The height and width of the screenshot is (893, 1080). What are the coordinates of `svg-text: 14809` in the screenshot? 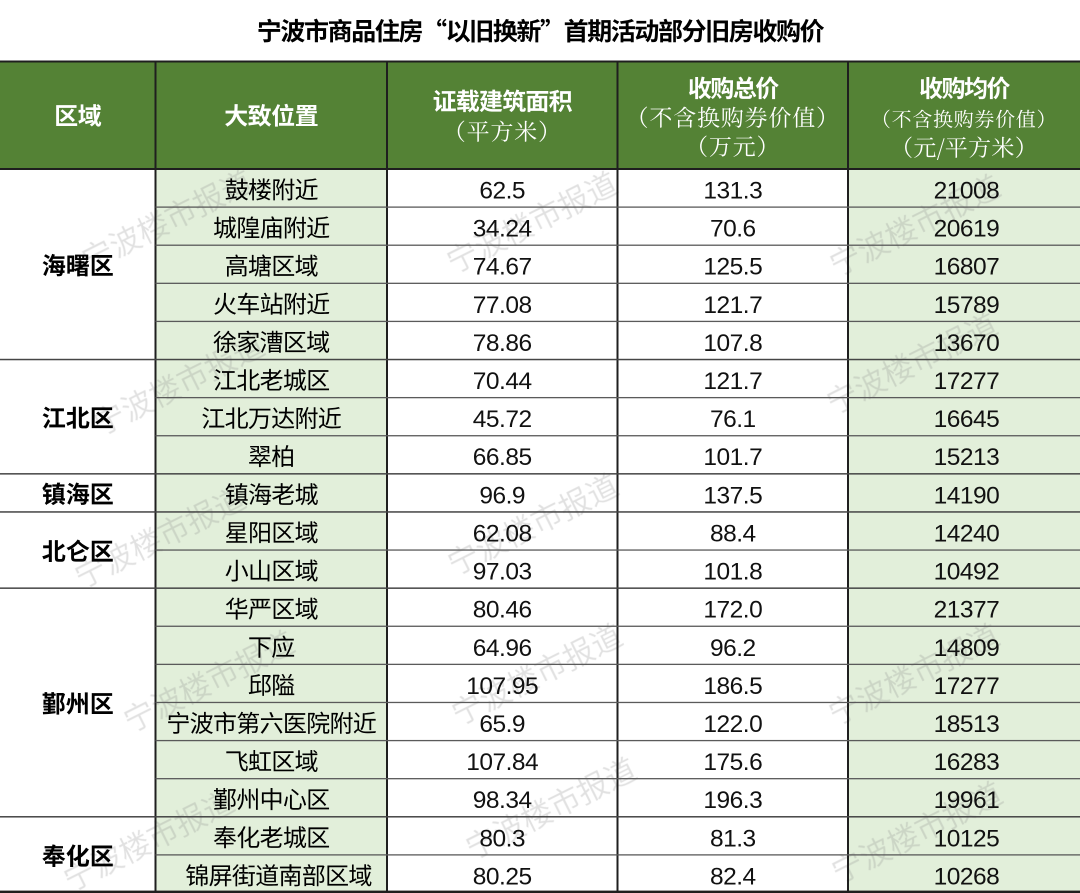 It's located at (967, 648).